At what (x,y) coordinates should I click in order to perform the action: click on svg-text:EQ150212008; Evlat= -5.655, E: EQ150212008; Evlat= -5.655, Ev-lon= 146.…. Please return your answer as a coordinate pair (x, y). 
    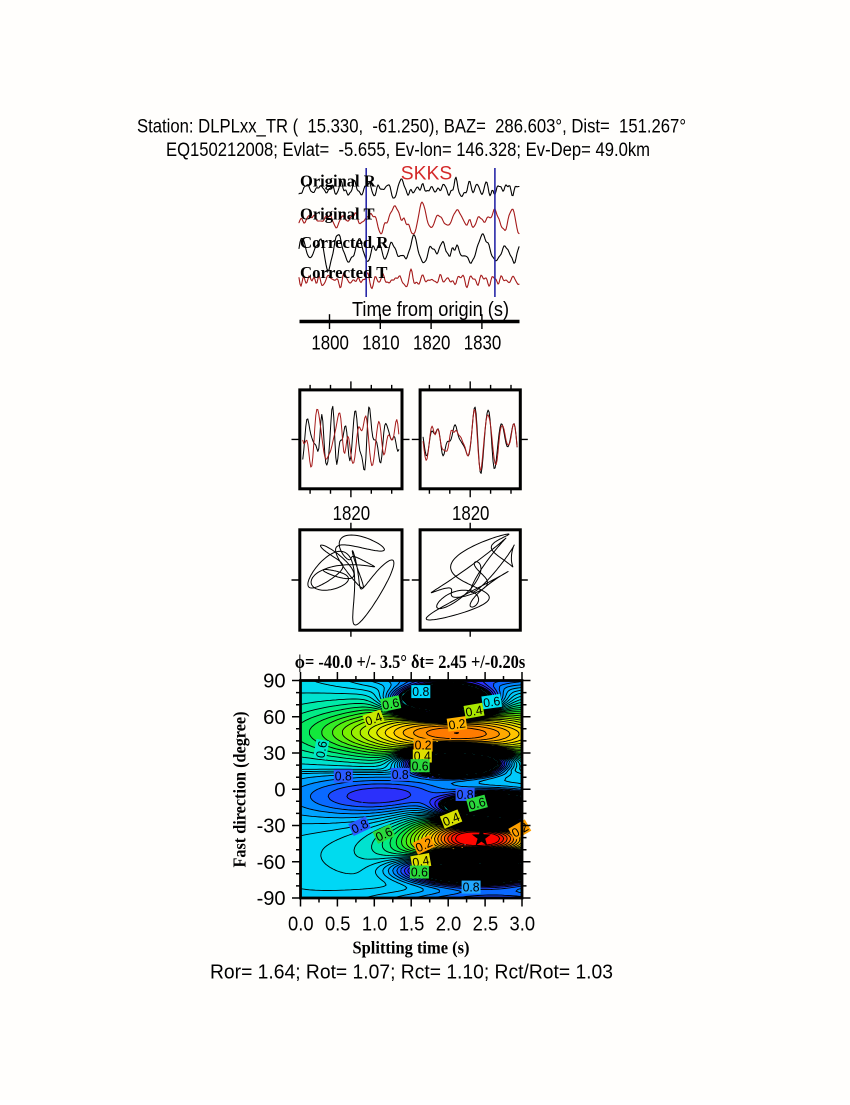
    Looking at the image, I should click on (408, 150).